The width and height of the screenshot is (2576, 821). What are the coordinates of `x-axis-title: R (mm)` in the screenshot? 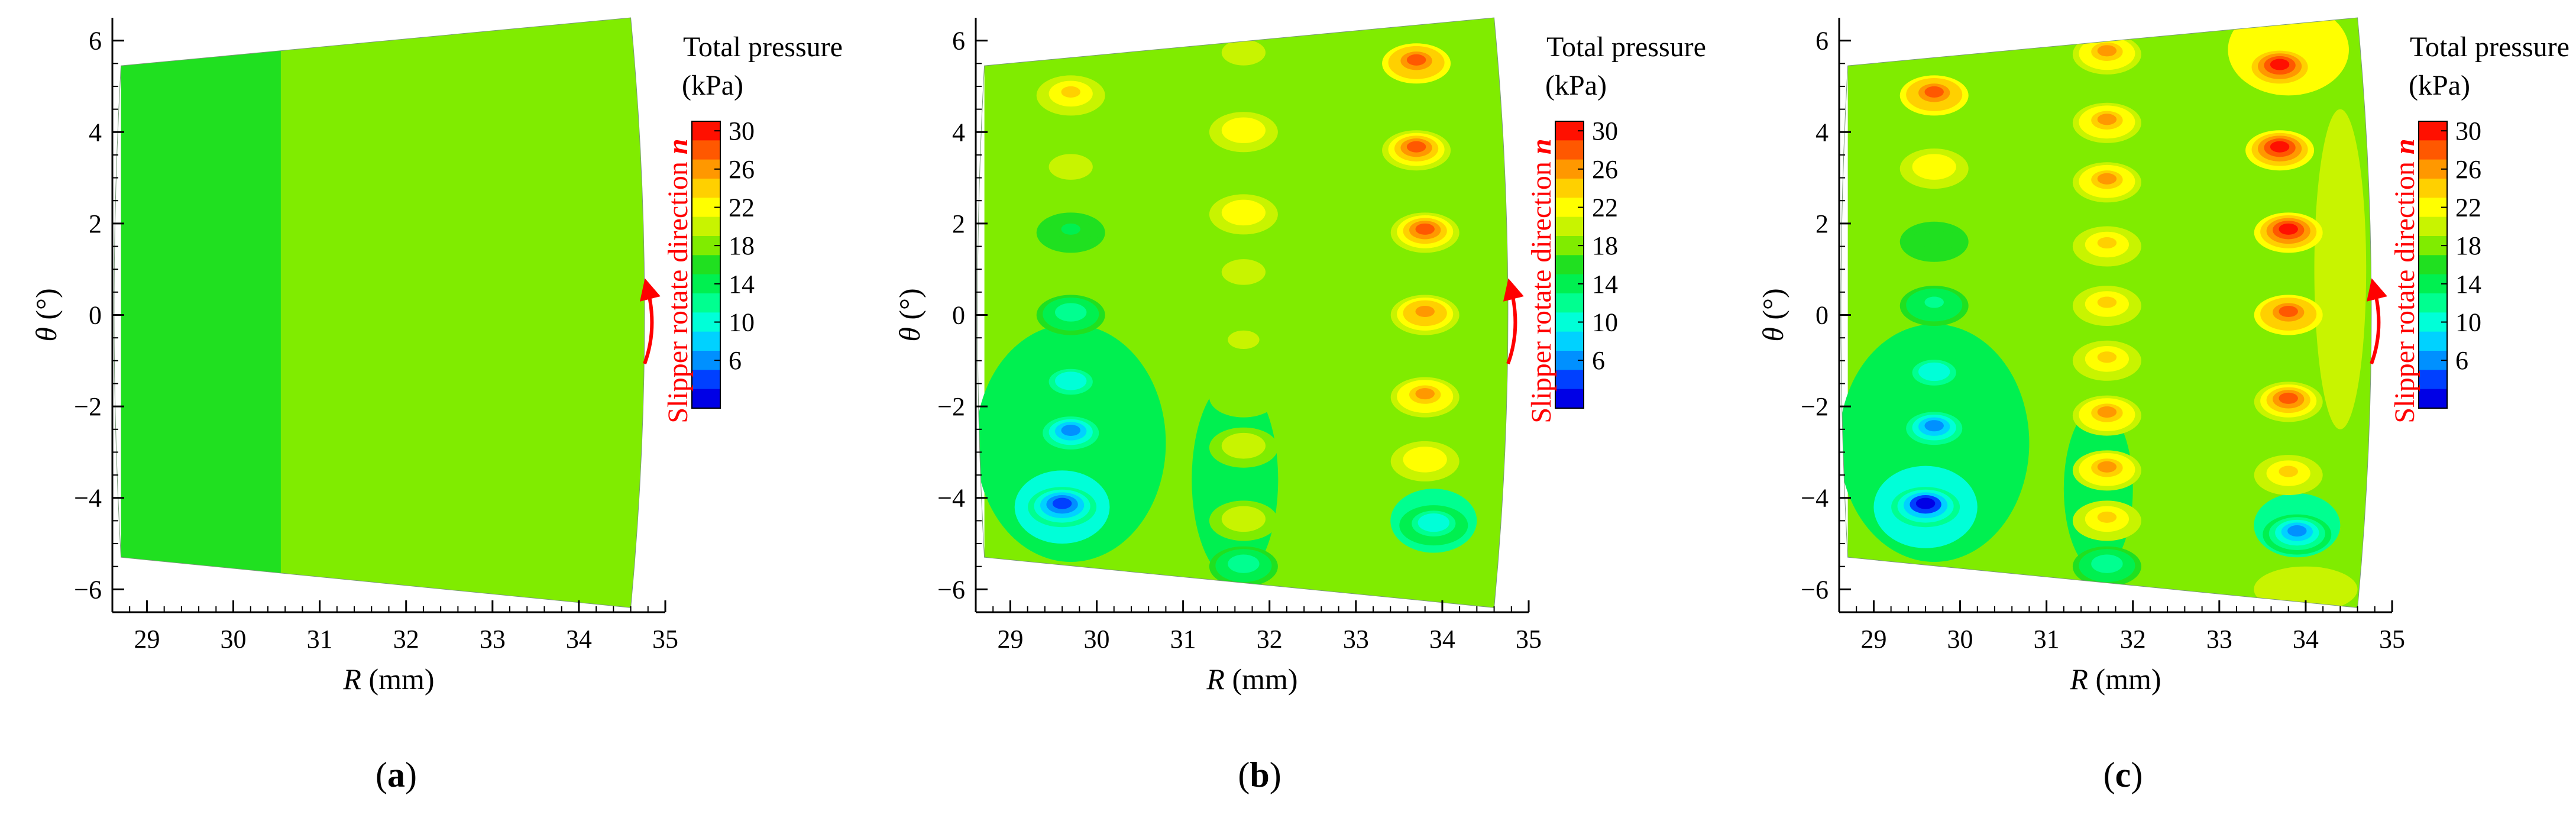 It's located at (2115, 679).